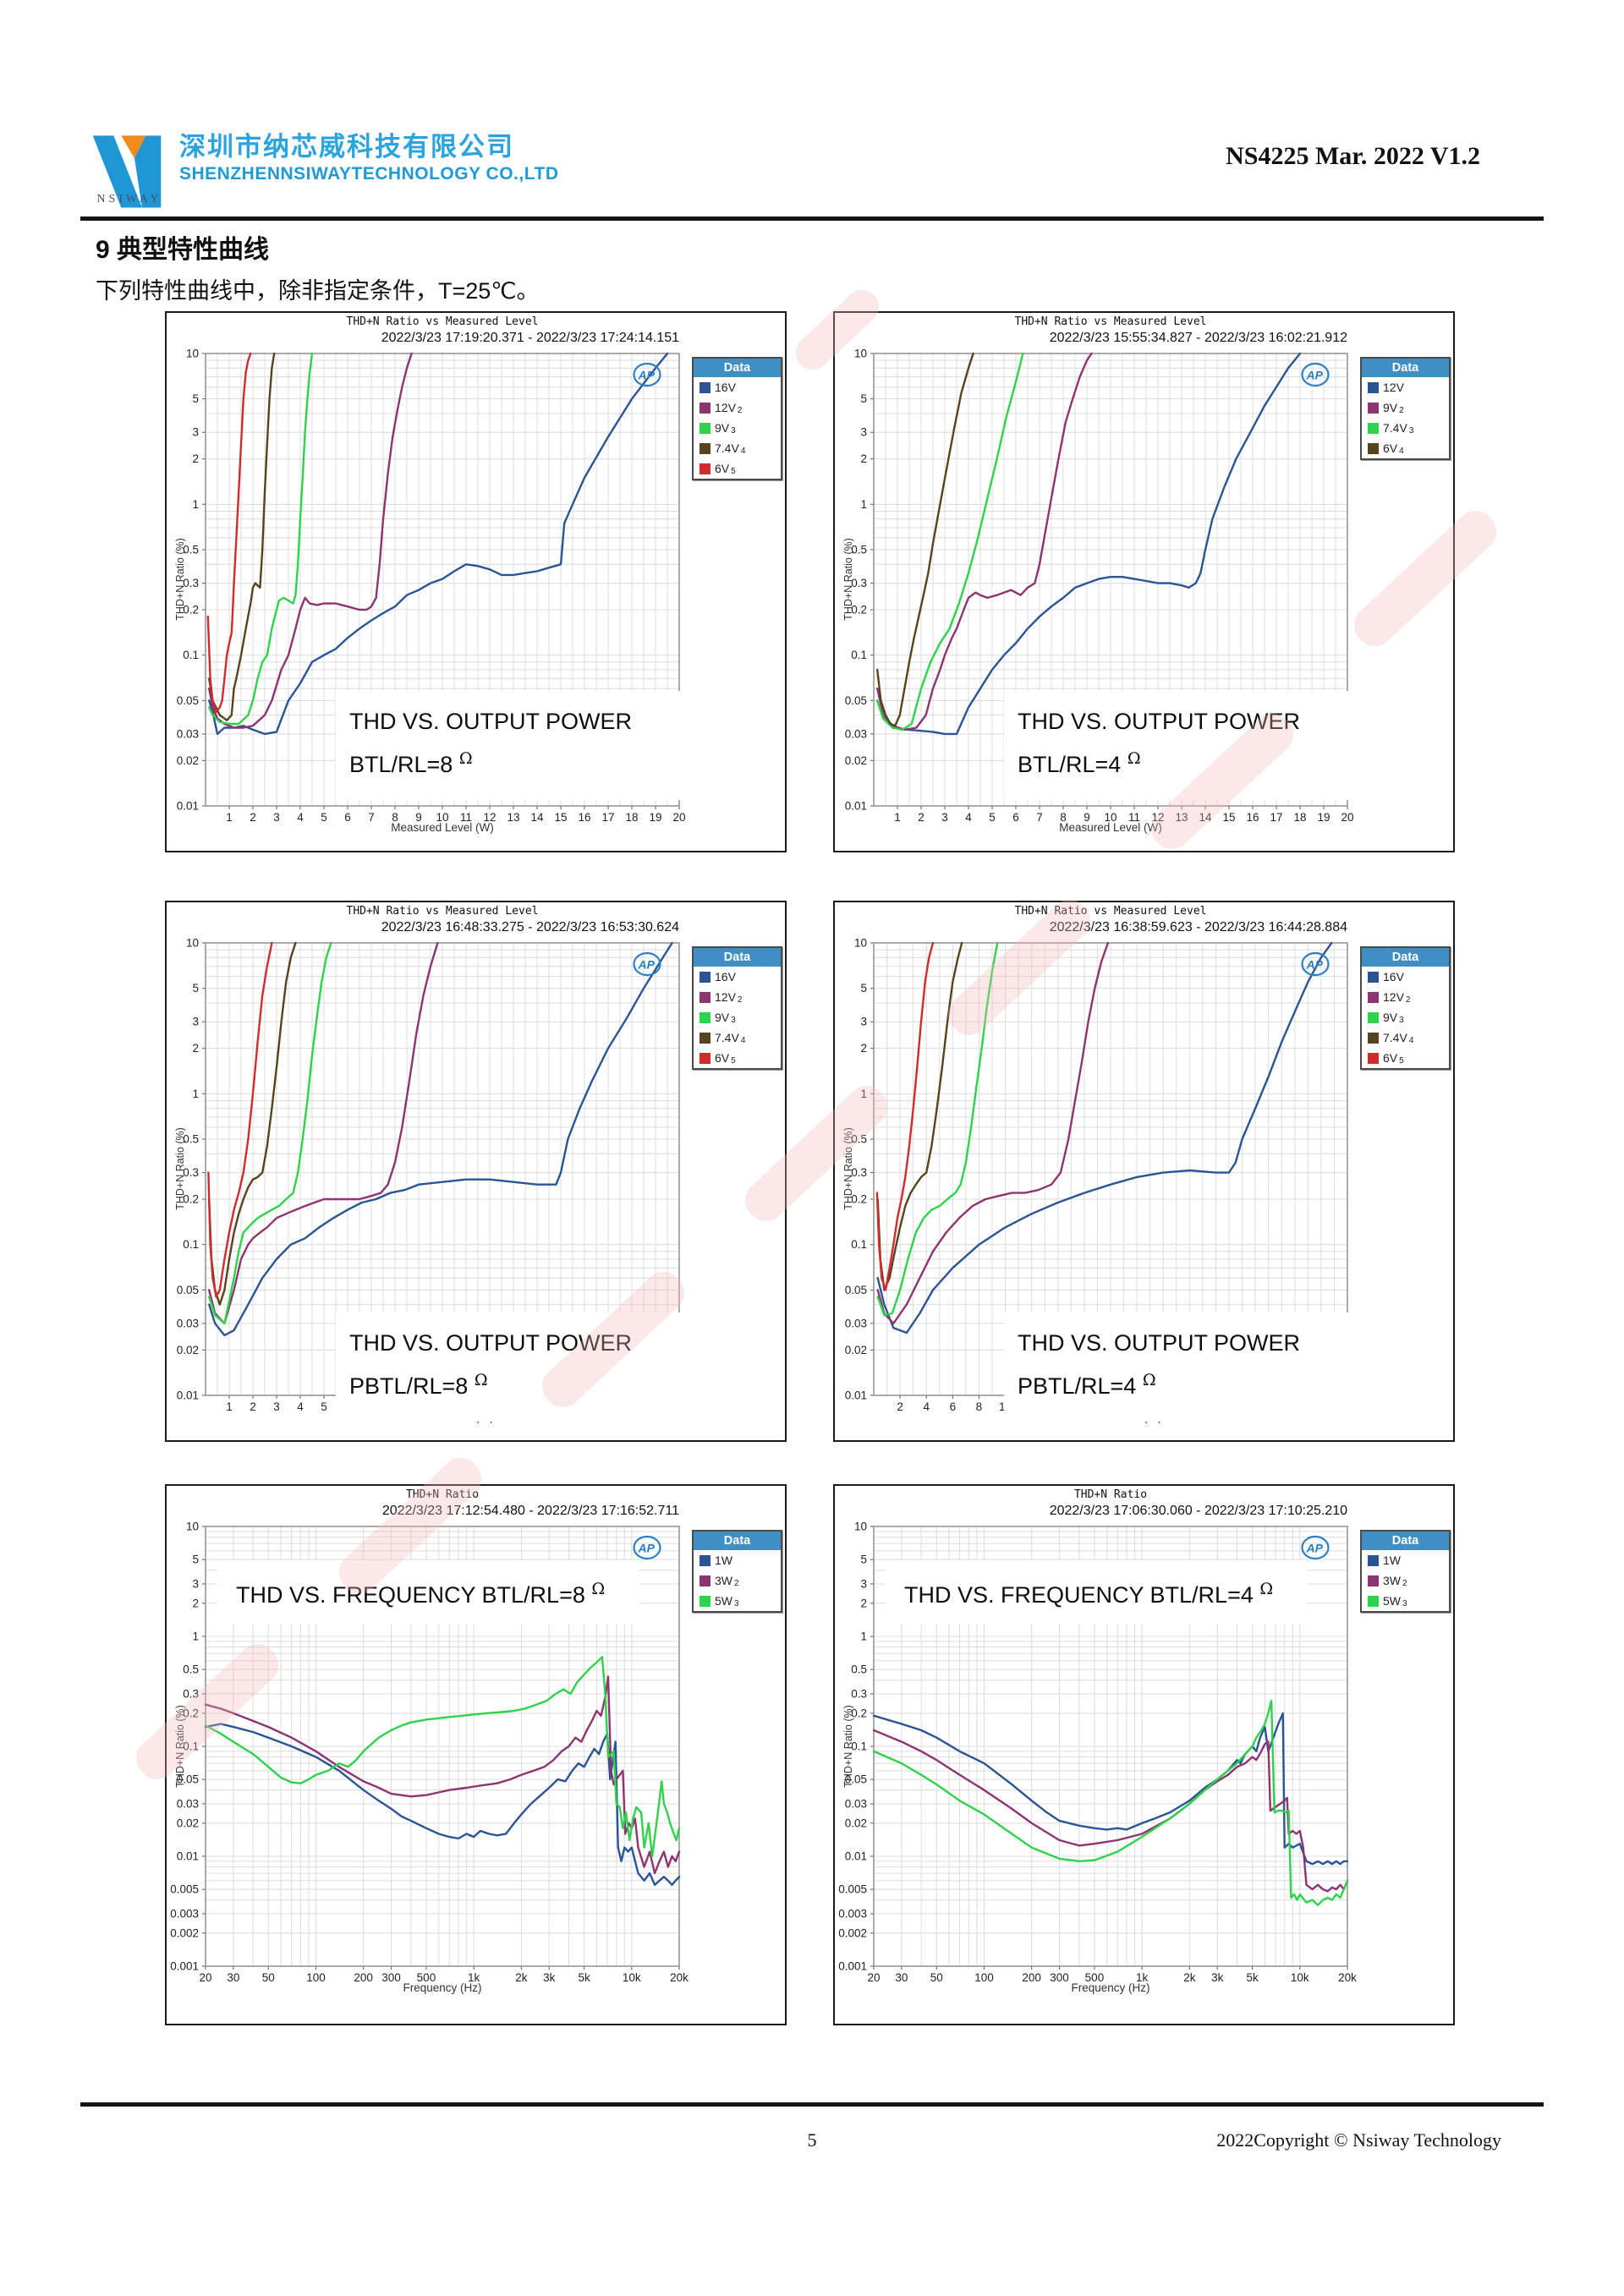 This screenshot has width=1624, height=2296. I want to click on x-tick-label: 5, so click(324, 1407).